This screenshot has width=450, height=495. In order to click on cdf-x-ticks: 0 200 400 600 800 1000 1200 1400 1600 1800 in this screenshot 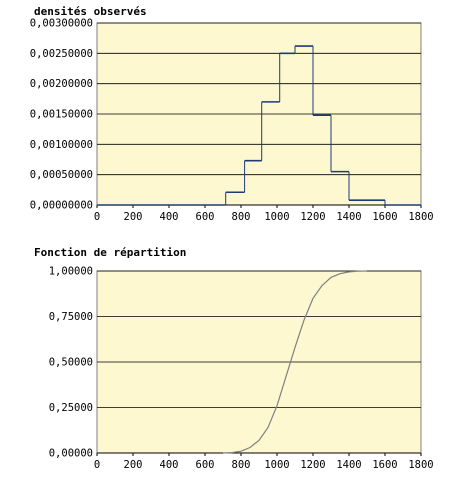, I will do `click(264, 461)`.